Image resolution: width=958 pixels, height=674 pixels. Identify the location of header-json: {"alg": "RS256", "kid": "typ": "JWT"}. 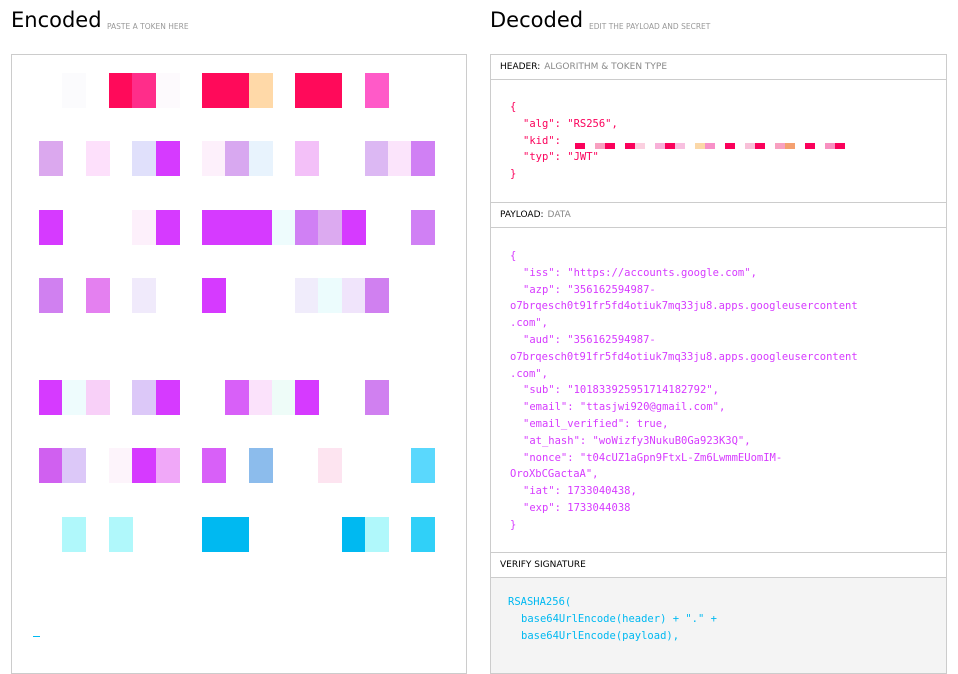
(678, 141).